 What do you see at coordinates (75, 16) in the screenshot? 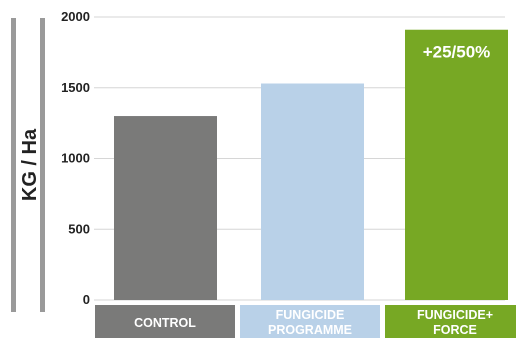
I see `y-tick-label: 2000` at bounding box center [75, 16].